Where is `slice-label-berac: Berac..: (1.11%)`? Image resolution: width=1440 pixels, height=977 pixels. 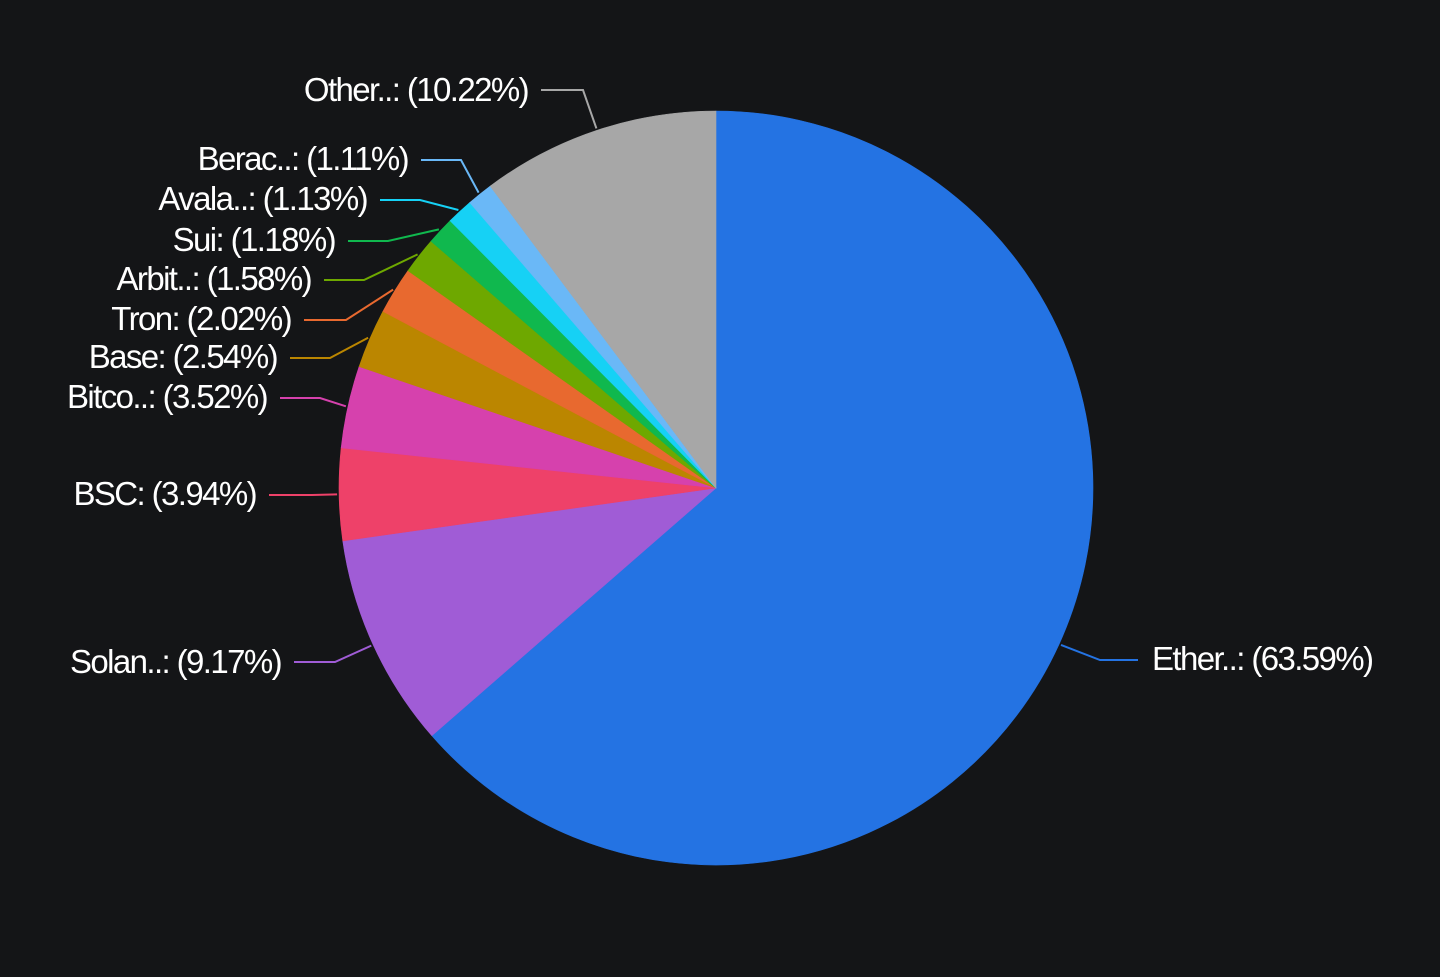
slice-label-berac: Berac..: (1.11%) is located at coordinates (303, 158).